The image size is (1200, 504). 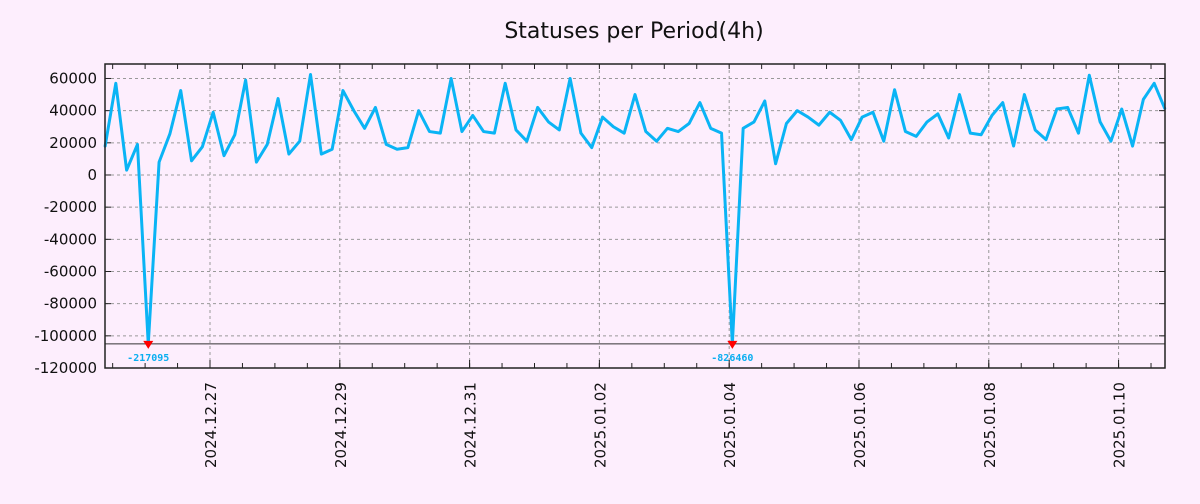 What do you see at coordinates (471, 425) in the screenshot?
I see `x-tick-label: 2024.12.31` at bounding box center [471, 425].